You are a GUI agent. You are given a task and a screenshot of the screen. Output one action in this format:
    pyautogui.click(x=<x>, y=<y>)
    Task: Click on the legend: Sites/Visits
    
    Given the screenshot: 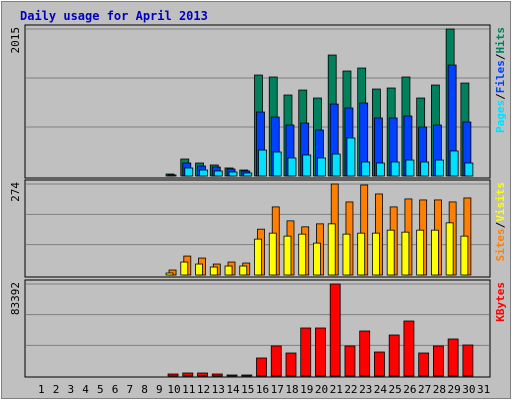 What is the action you would take?
    pyautogui.click(x=500, y=222)
    